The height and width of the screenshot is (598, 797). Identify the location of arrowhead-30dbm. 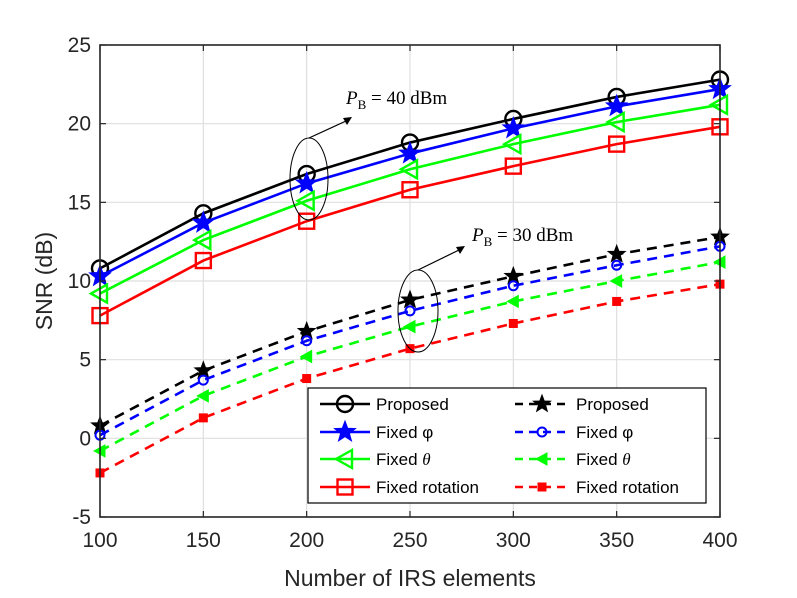
(460, 250).